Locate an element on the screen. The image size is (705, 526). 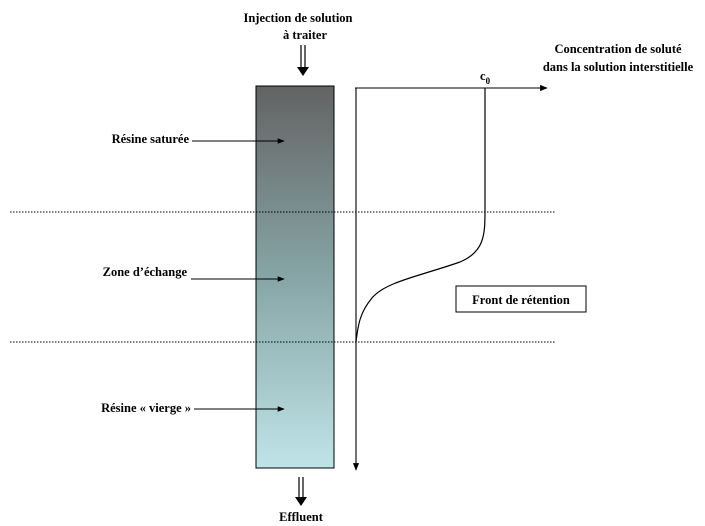
zone-label-saturated: Résine saturée is located at coordinates (151, 139).